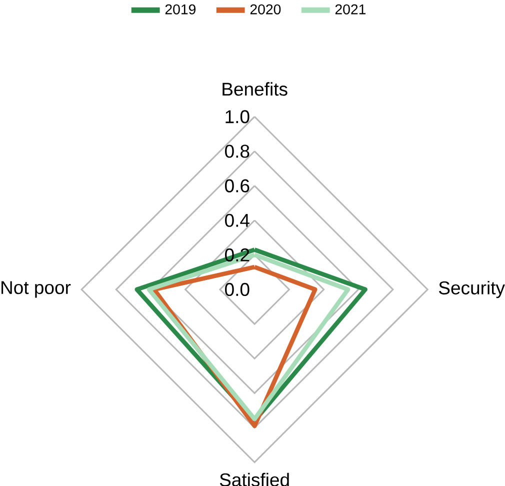 Image resolution: width=505 pixels, height=486 pixels. What do you see at coordinates (237, 289) in the screenshot?
I see `y-tick-label: 0.0` at bounding box center [237, 289].